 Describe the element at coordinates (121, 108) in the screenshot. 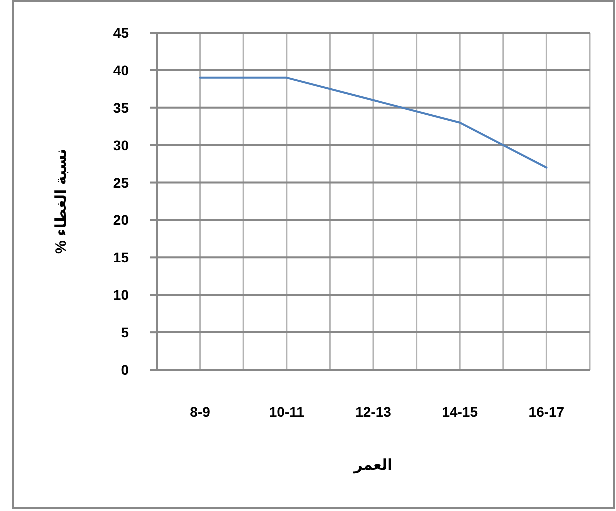

I see `y-tick-label: 35` at that location.